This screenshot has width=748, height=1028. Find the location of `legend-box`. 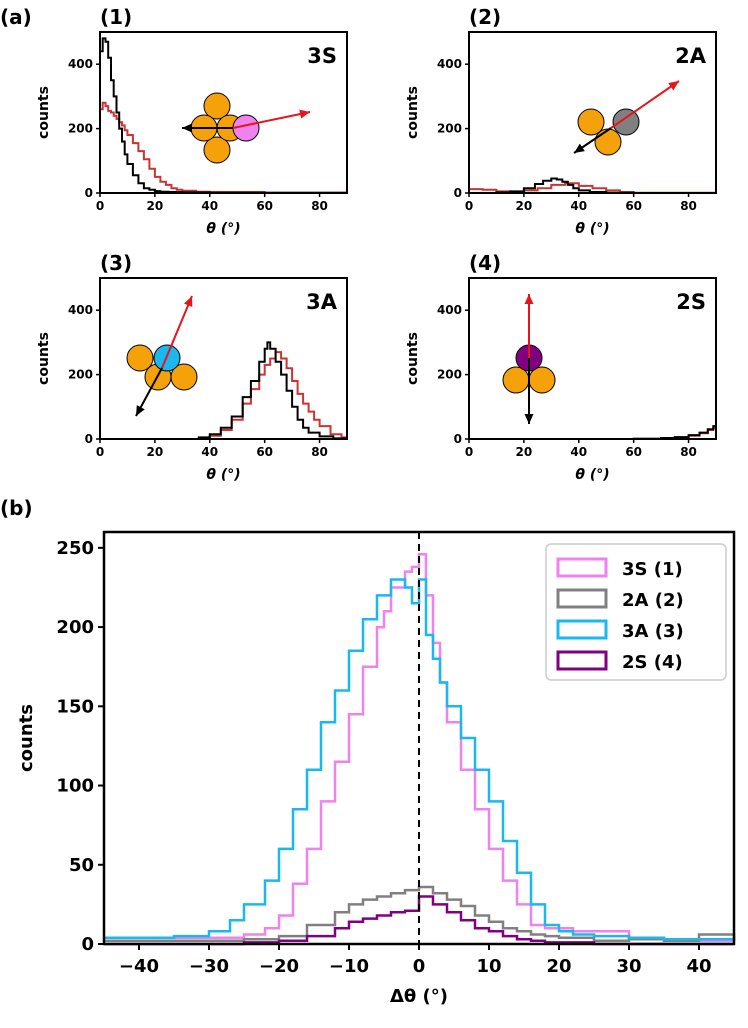

legend-box is located at coordinates (636, 612).